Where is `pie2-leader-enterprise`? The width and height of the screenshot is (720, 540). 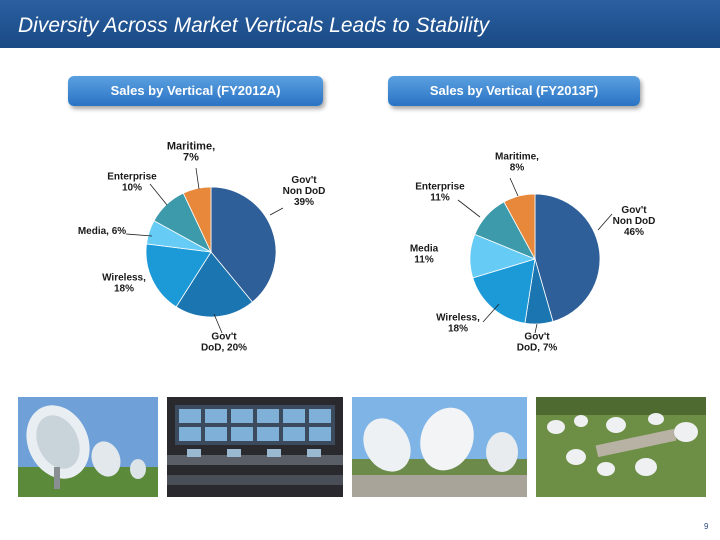 pie2-leader-enterprise is located at coordinates (469, 208).